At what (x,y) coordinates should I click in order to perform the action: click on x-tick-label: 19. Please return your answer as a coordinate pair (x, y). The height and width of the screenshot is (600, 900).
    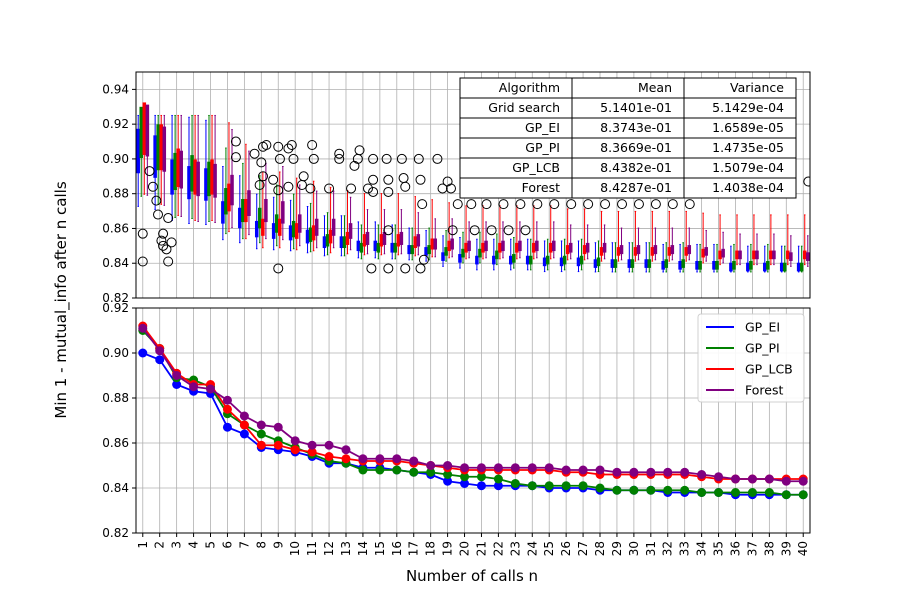
    Looking at the image, I should click on (448, 548).